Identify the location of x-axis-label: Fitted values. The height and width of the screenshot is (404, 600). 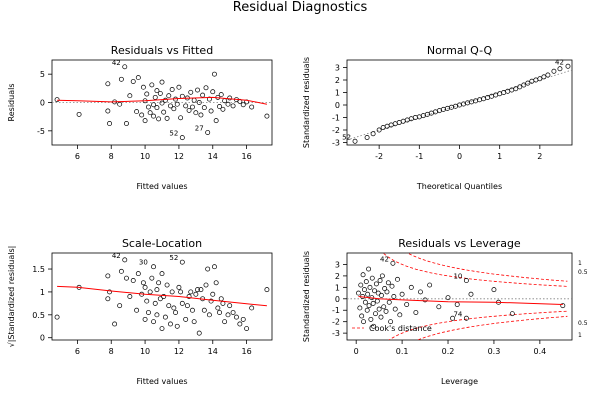
(161, 186).